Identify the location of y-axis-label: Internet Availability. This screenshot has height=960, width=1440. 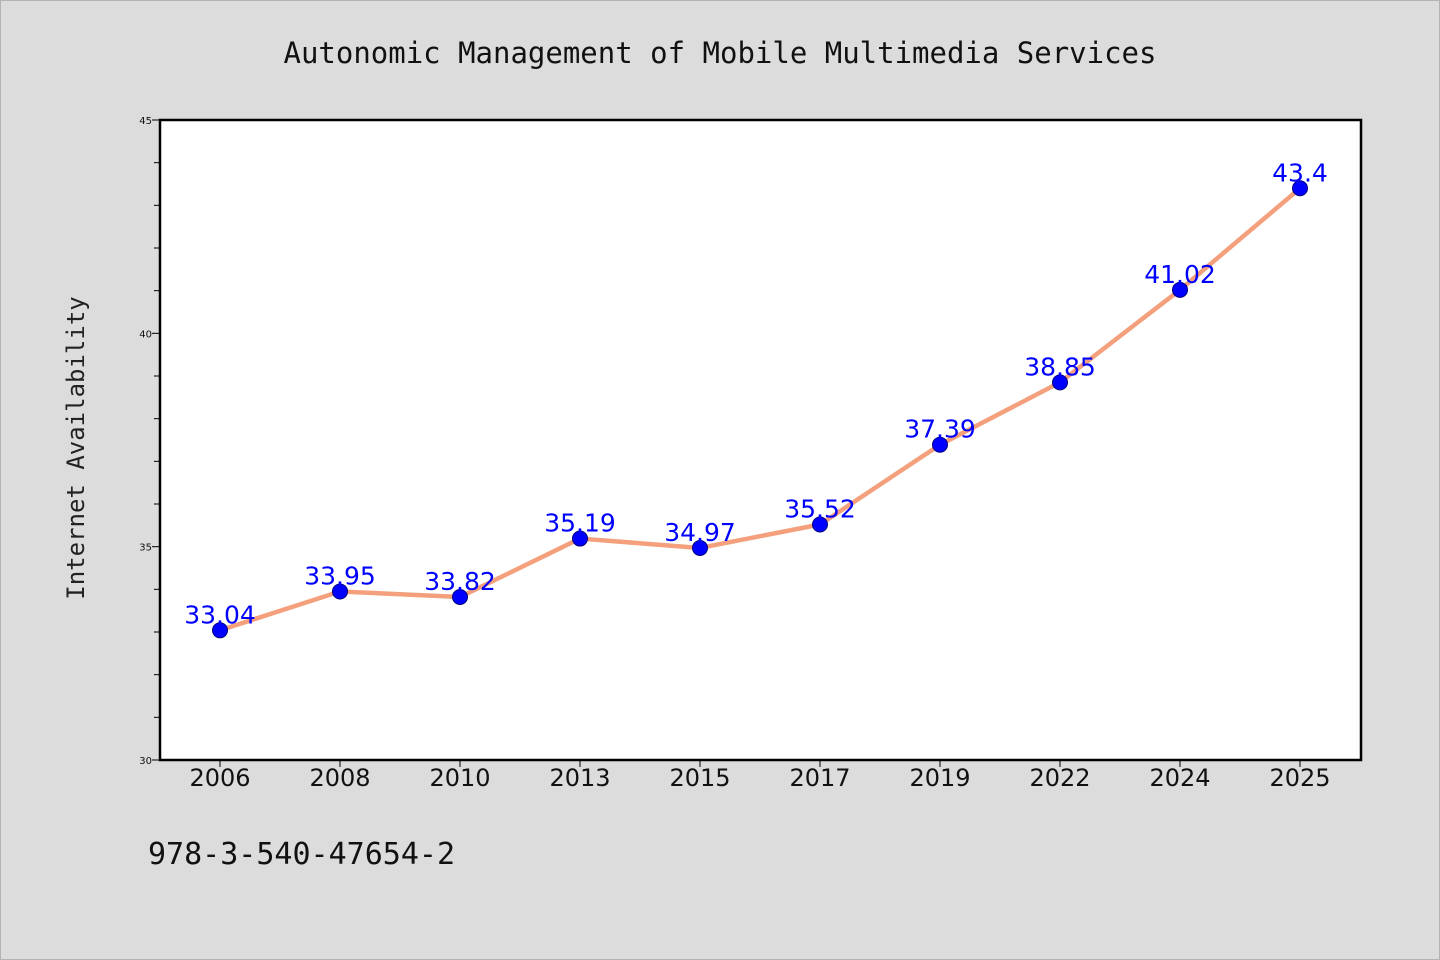
(76, 447).